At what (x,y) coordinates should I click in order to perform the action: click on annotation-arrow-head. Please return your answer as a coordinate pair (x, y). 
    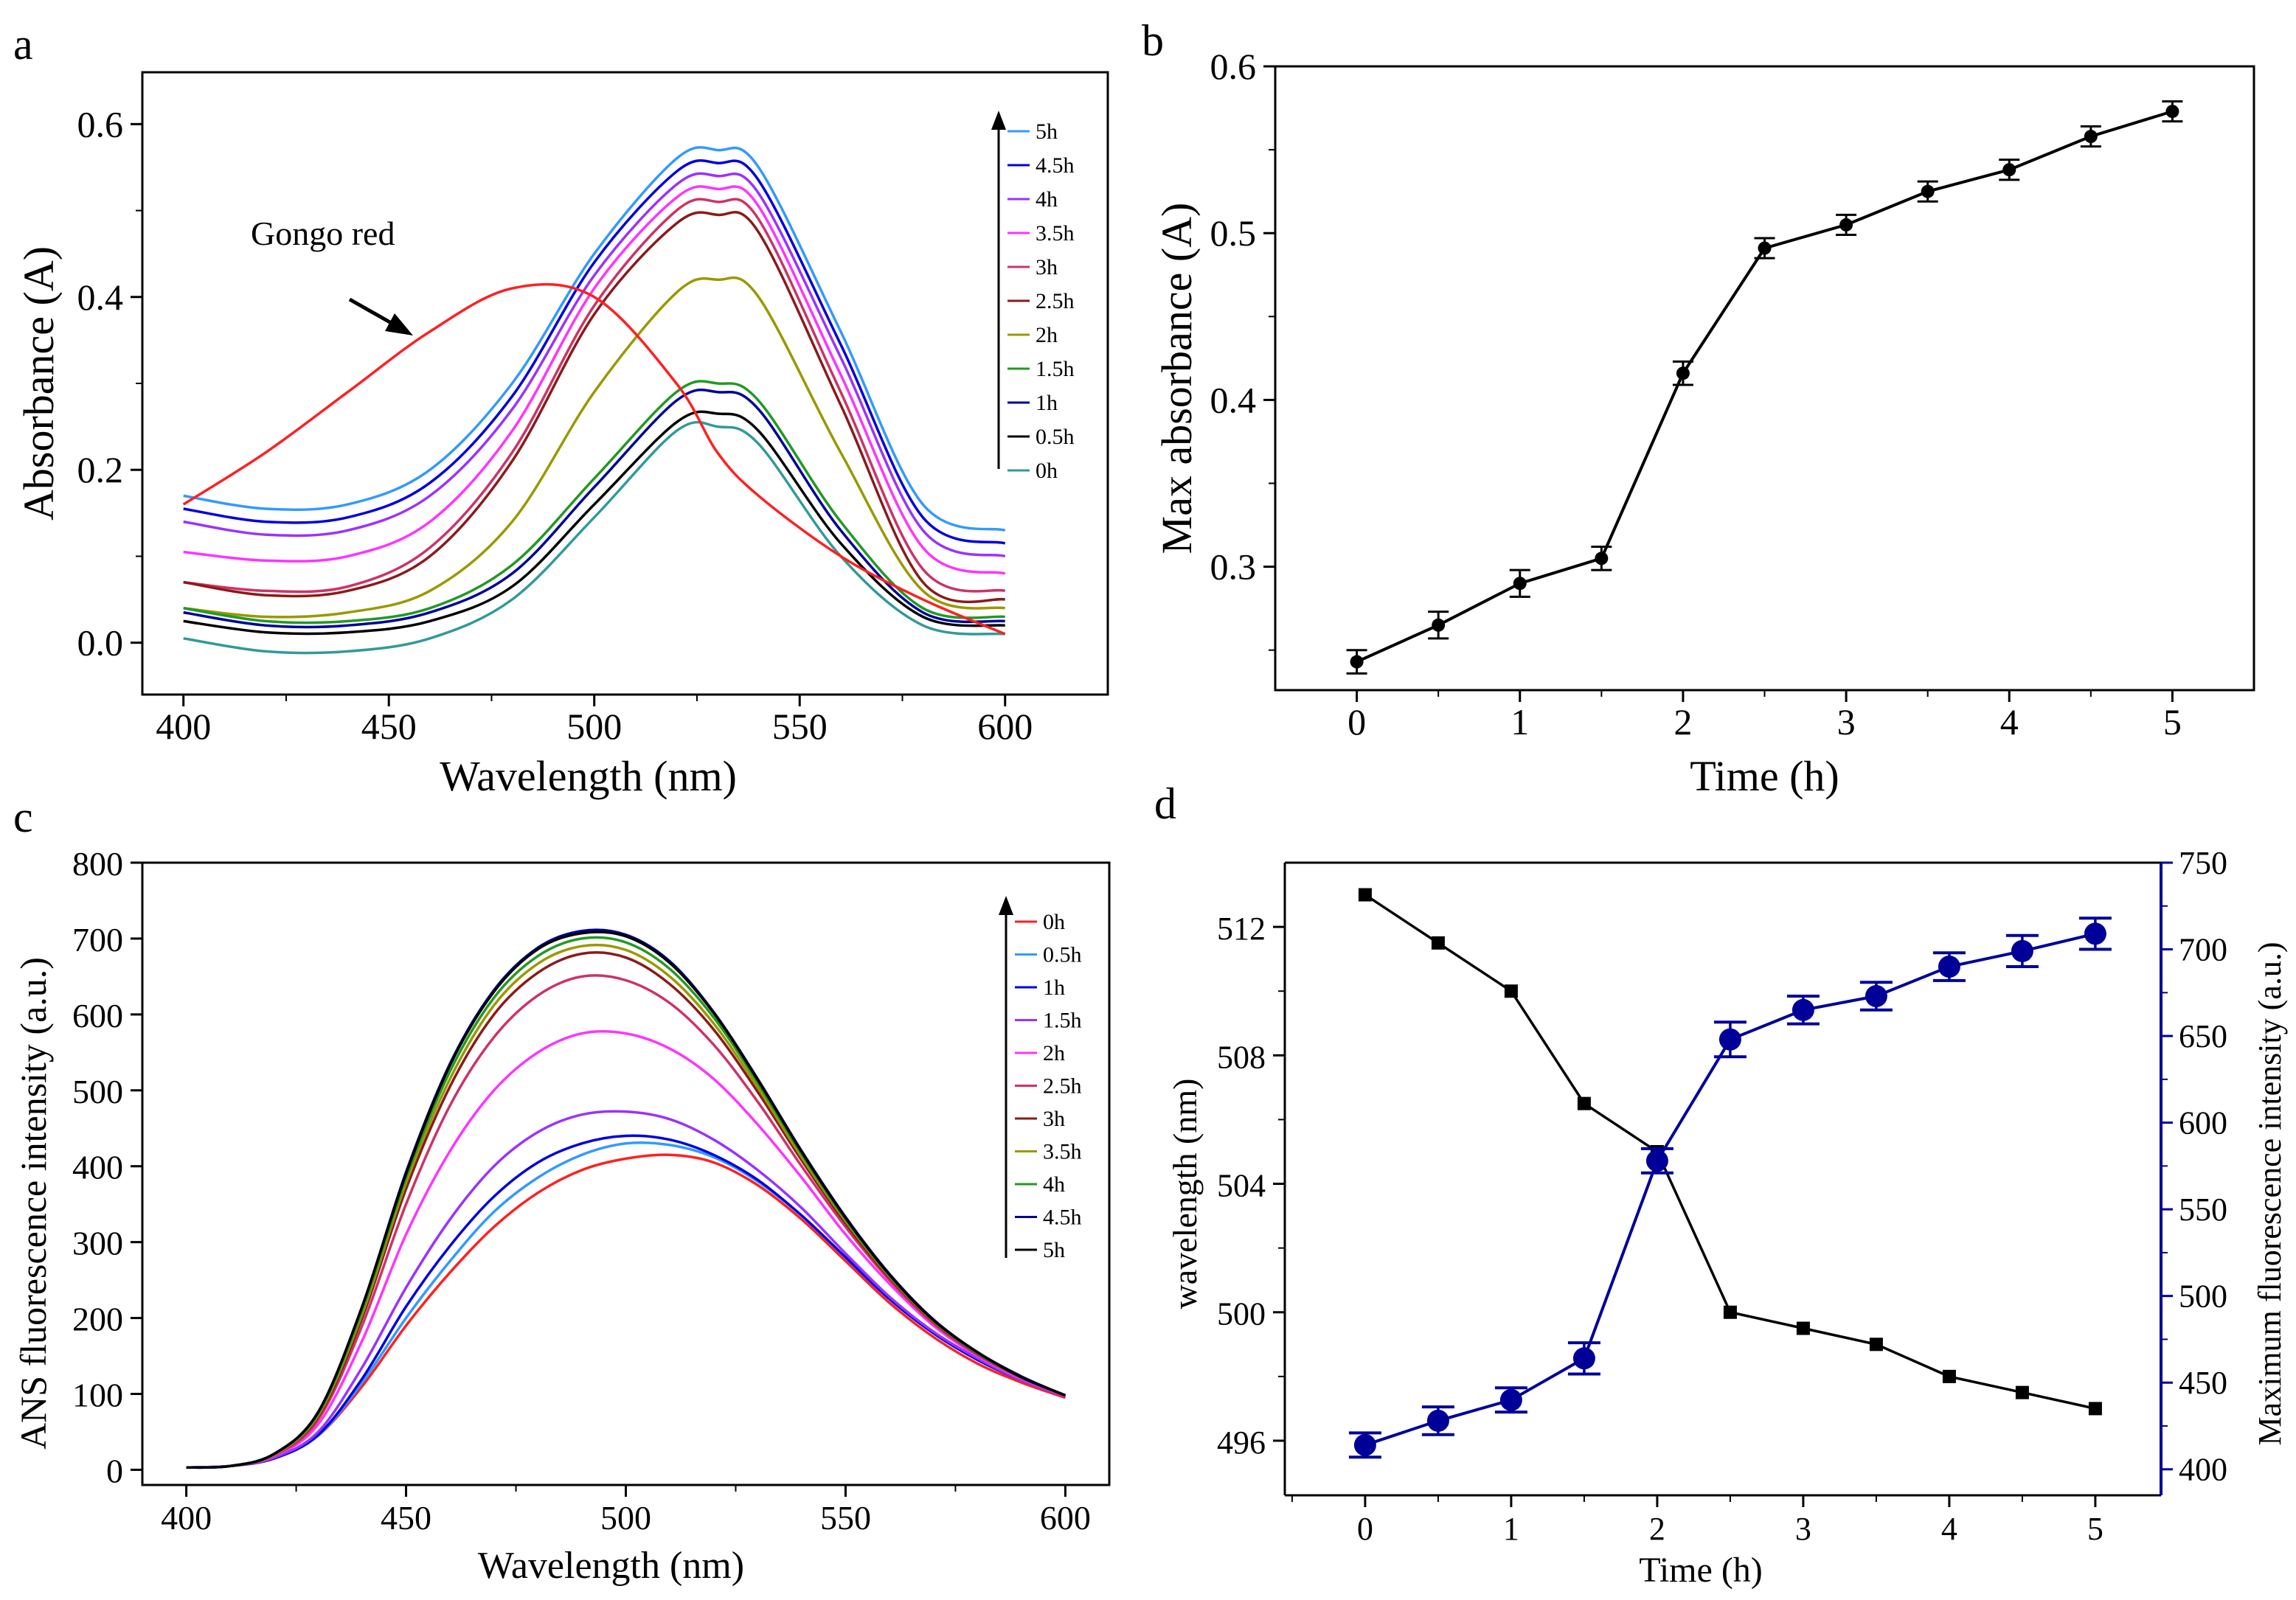
    Looking at the image, I should click on (399, 324).